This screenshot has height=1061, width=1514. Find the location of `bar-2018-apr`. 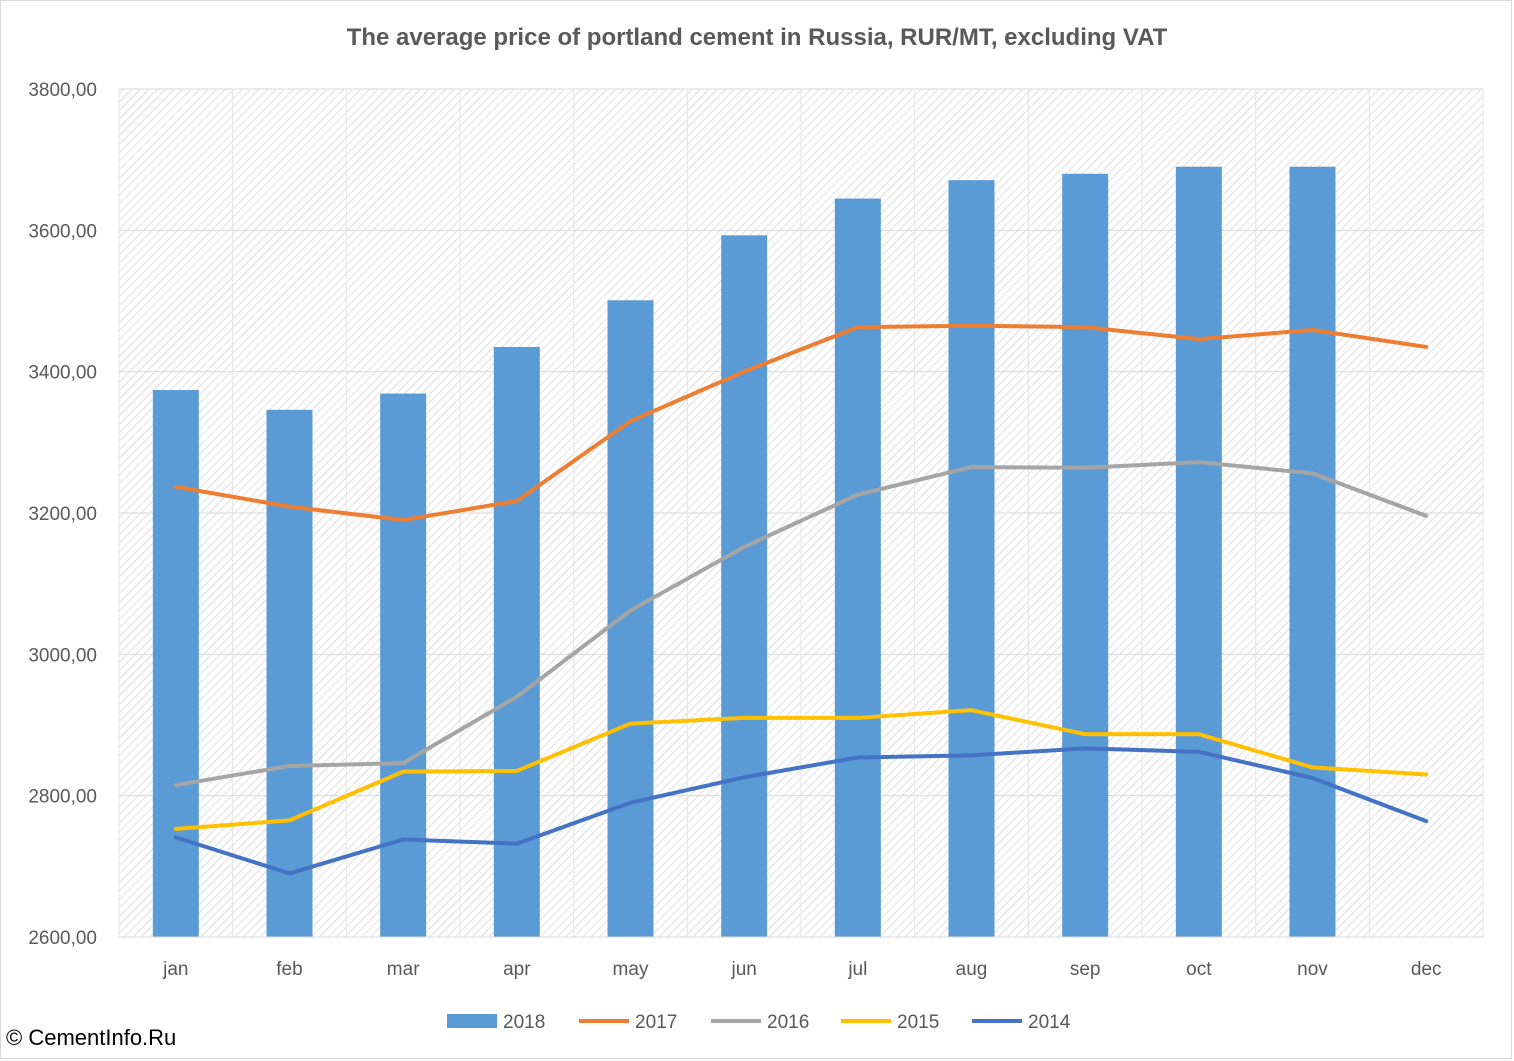

bar-2018-apr is located at coordinates (516, 641).